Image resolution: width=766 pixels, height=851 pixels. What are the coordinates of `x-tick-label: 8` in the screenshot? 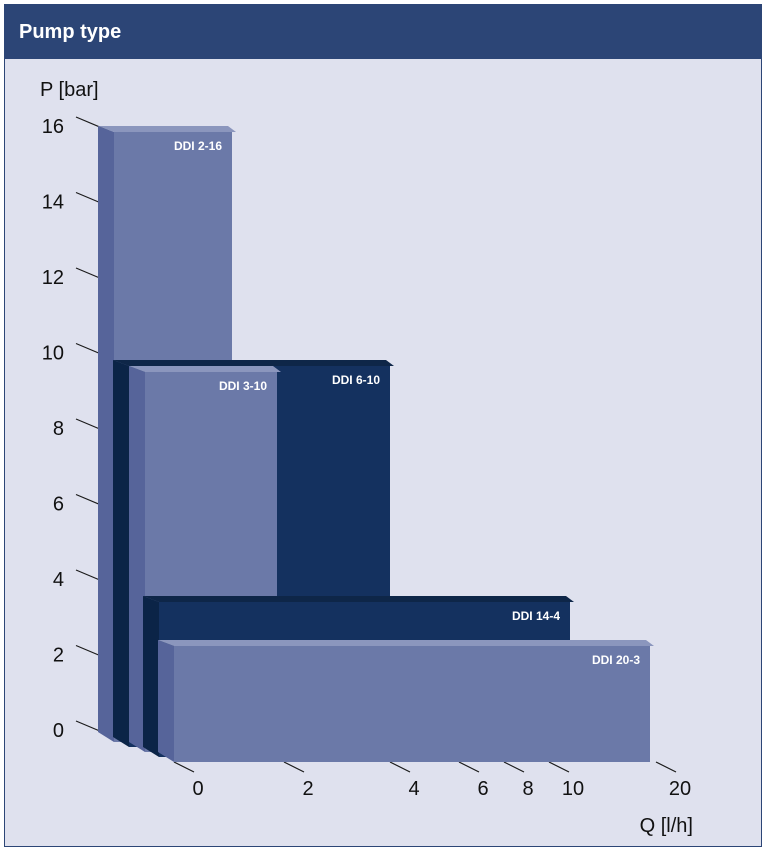 It's located at (527, 789).